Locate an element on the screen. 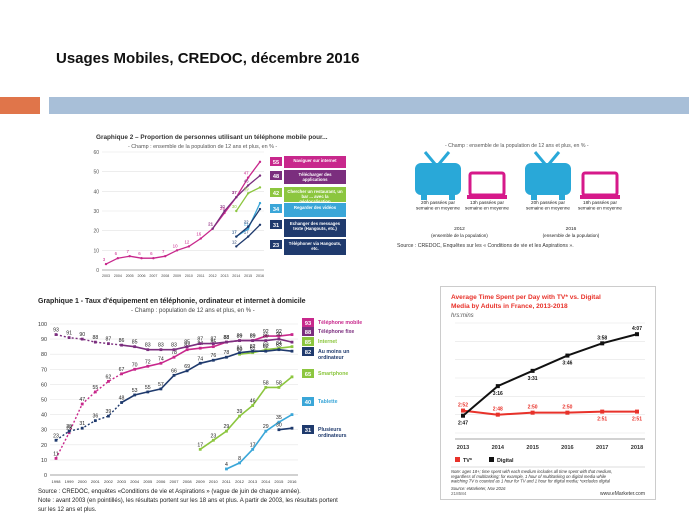  screen-icon is located at coordinates (600, 184).